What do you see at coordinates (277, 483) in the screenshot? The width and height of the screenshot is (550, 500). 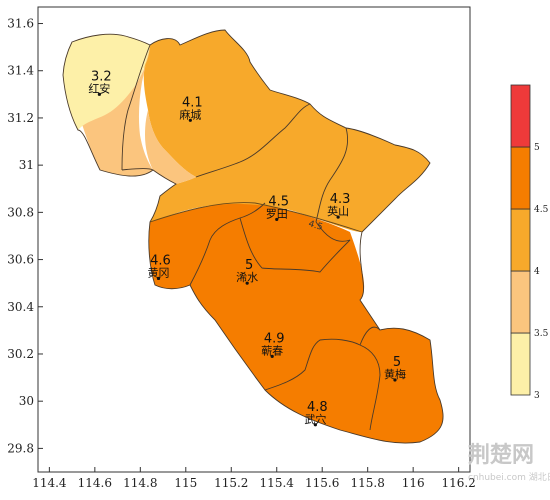 I see `x-tick-label: 115.4` at bounding box center [277, 483].